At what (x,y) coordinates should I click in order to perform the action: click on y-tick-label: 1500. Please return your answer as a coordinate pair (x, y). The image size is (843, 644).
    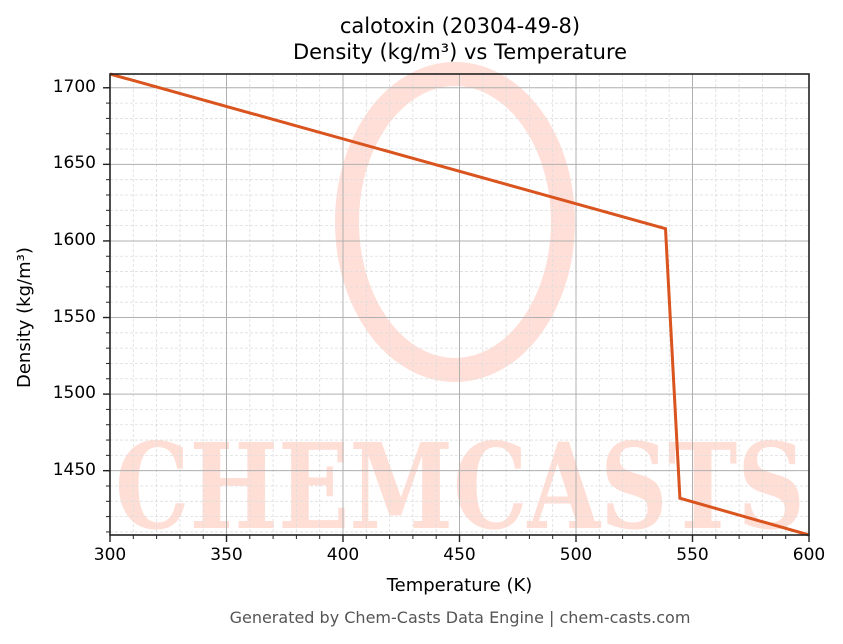
    Looking at the image, I should click on (74, 393).